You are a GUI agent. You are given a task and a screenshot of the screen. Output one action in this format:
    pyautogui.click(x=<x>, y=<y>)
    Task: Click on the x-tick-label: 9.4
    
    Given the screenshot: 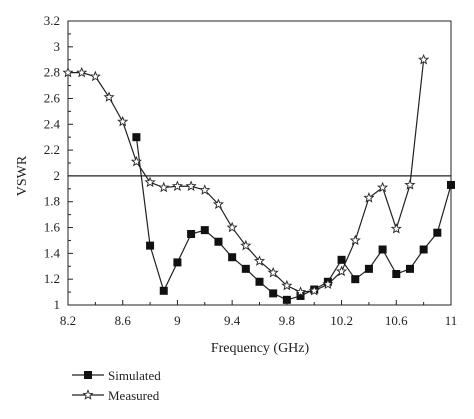 What is the action you would take?
    pyautogui.click(x=232, y=320)
    